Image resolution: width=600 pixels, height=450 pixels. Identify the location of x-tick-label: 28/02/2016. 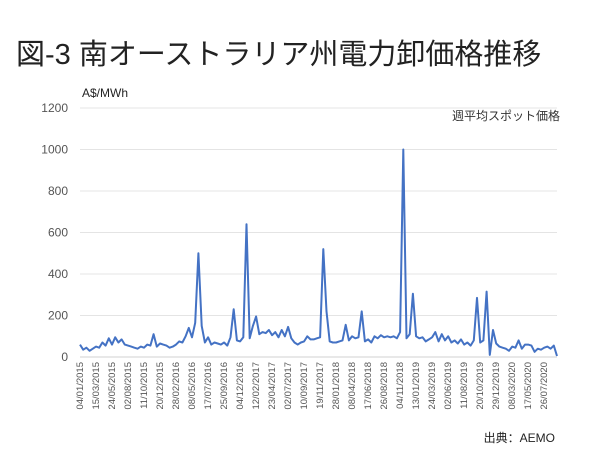
(176, 386).